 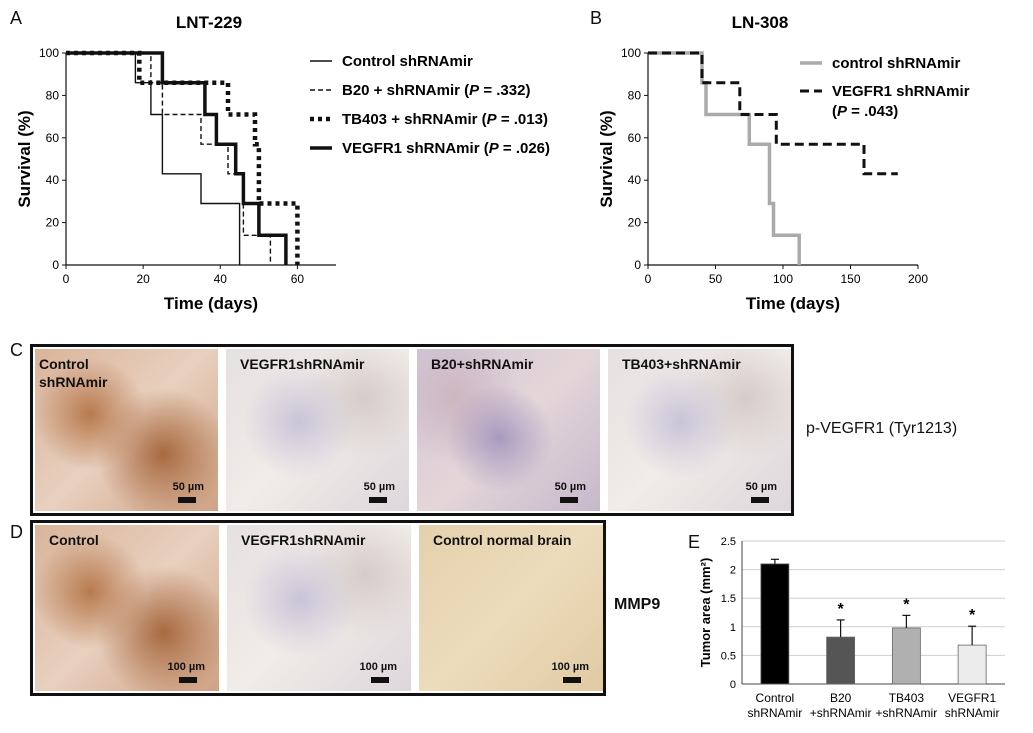 I want to click on panel-label-c: C, so click(x=16, y=350).